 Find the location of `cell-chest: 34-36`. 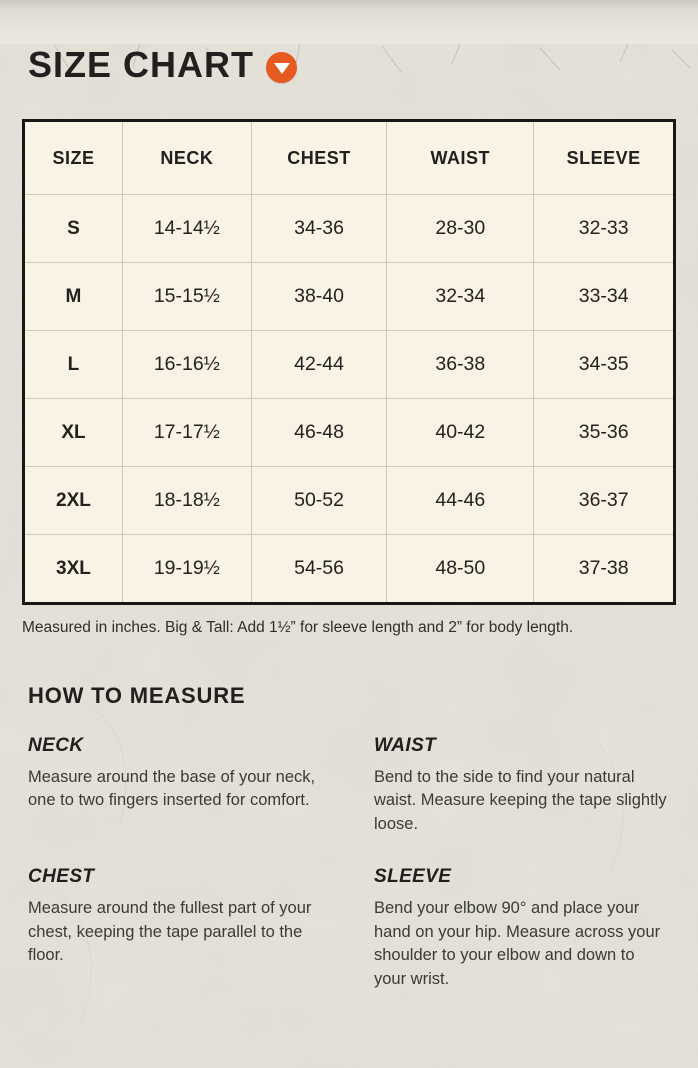

cell-chest: 34-36 is located at coordinates (319, 228).